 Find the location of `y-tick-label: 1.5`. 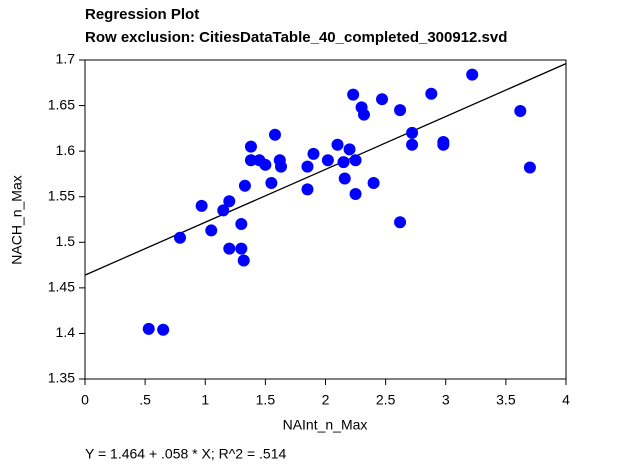

y-tick-label: 1.5 is located at coordinates (66, 241).